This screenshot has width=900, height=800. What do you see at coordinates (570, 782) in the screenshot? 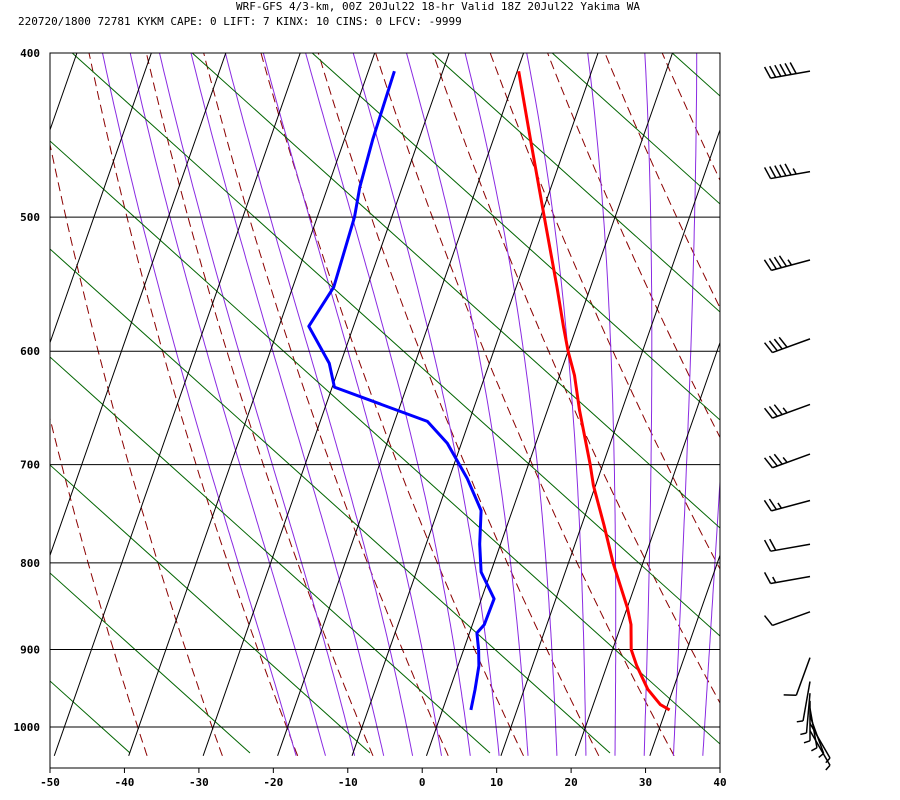
I see `temperature-tick-label: 20` at bounding box center [570, 782].